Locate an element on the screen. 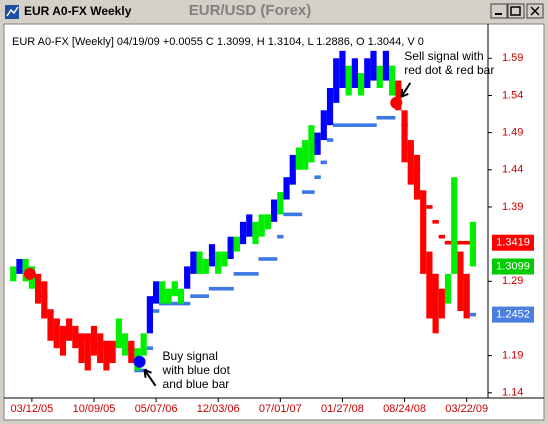  last-value-label: 1.2452 is located at coordinates (513, 314).